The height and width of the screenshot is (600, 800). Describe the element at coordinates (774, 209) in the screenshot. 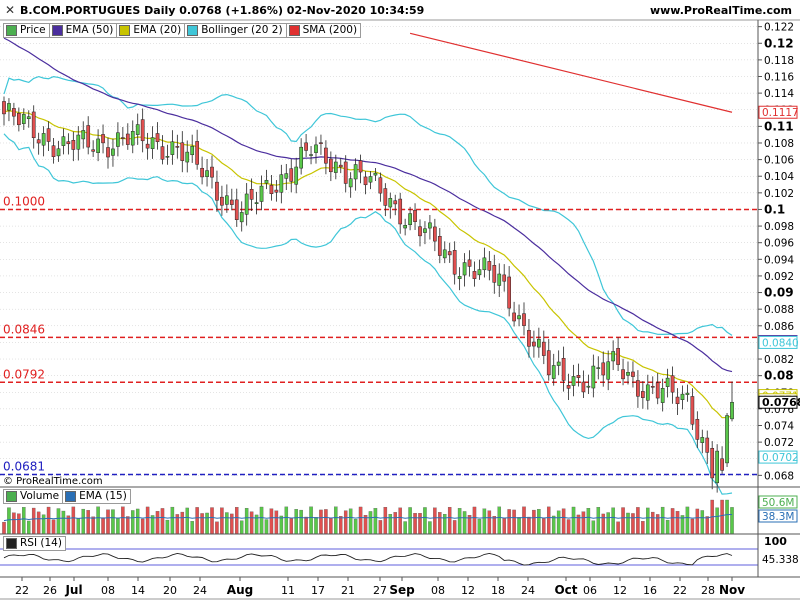

I see `y-tick-label: 0.1` at that location.